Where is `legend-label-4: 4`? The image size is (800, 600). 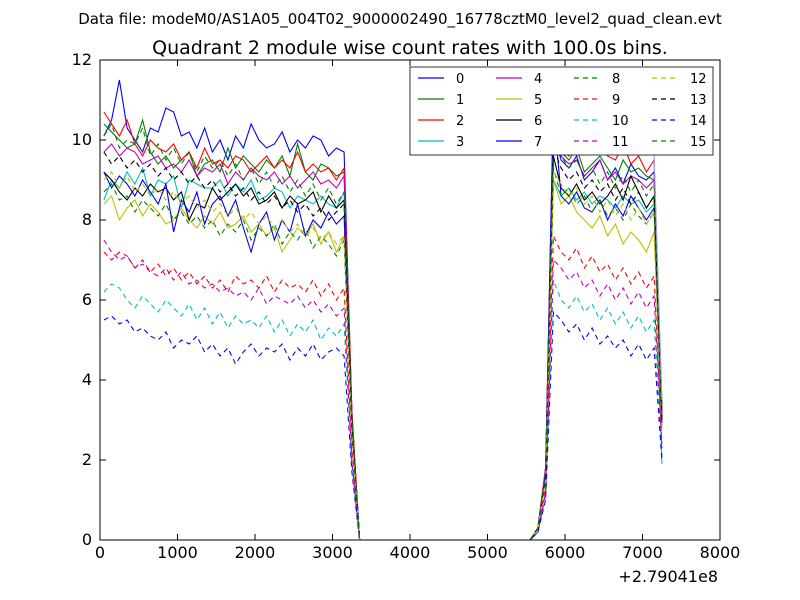
legend-label-4: 4 is located at coordinates (538, 79).